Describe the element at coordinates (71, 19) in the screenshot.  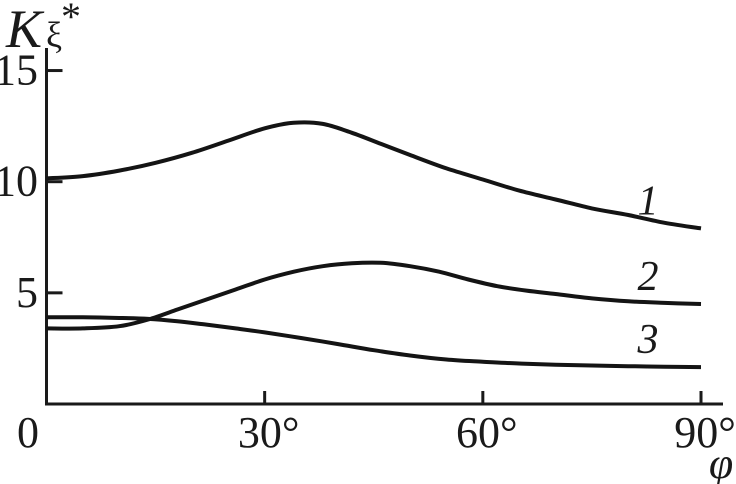
I see `y-axis-title-superscript: *` at that location.